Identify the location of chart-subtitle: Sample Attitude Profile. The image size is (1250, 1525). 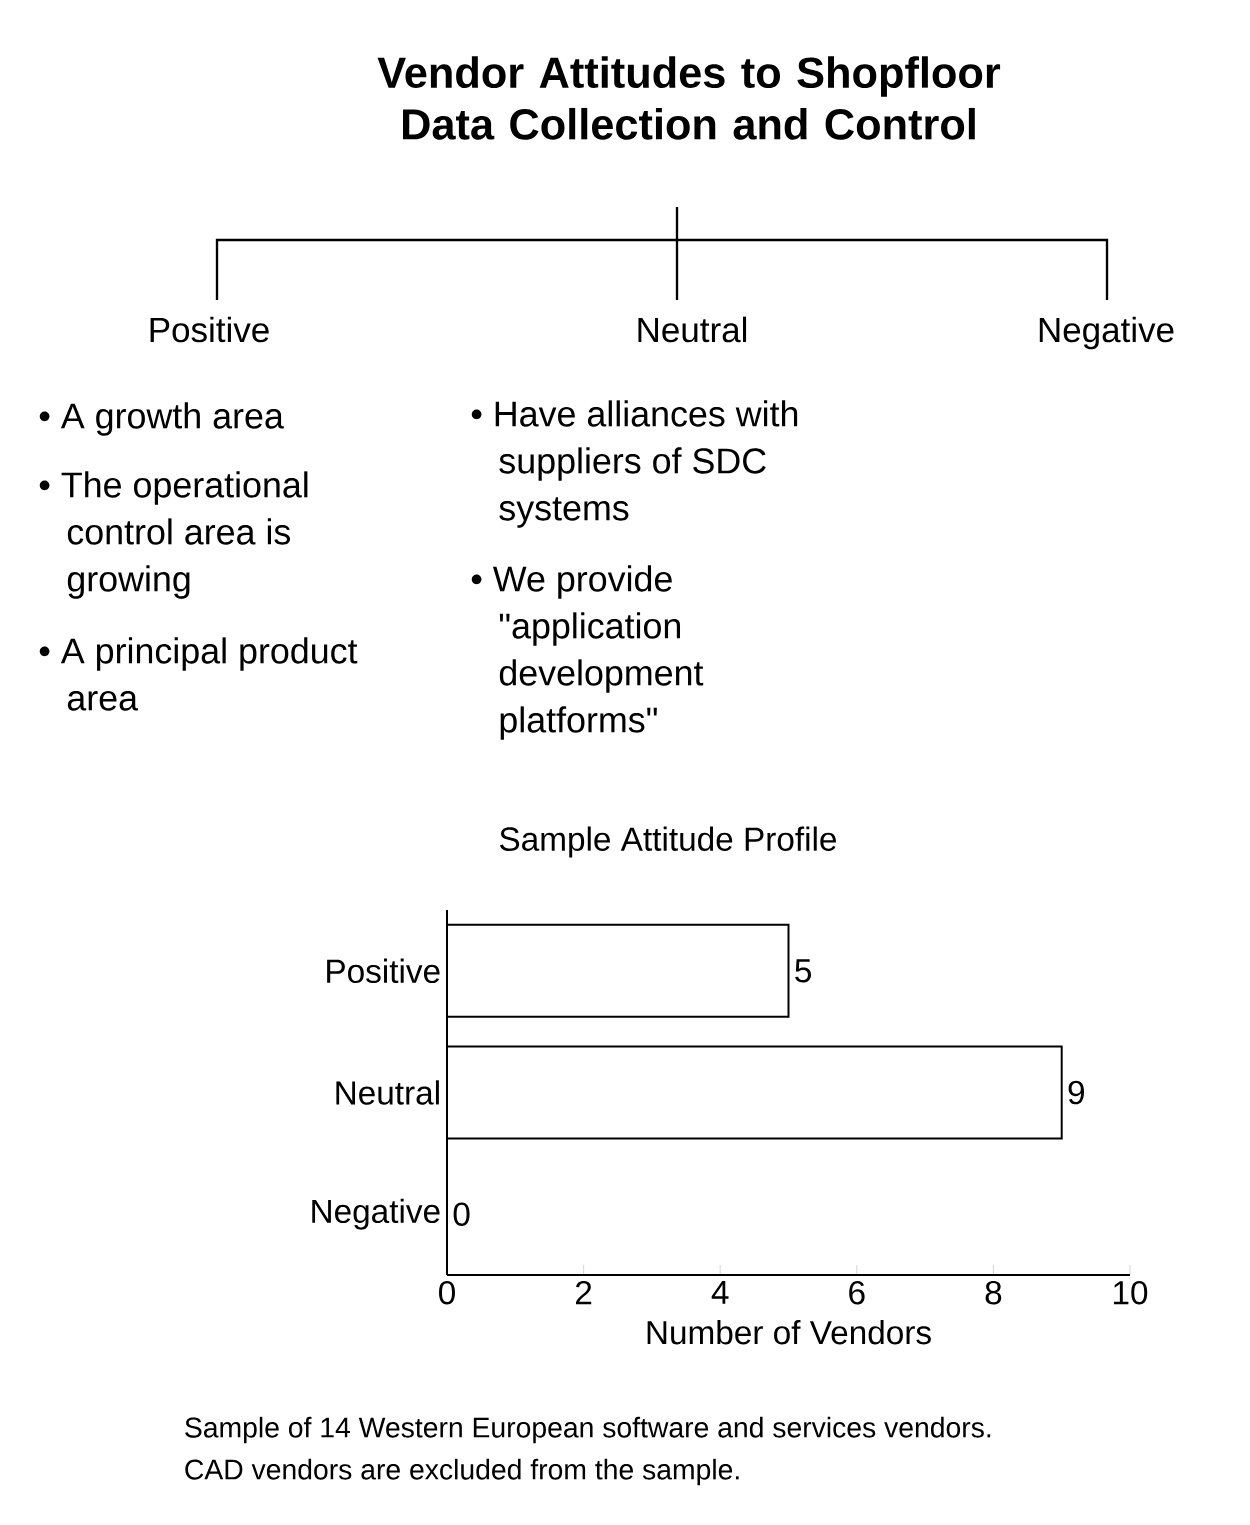
(667, 842).